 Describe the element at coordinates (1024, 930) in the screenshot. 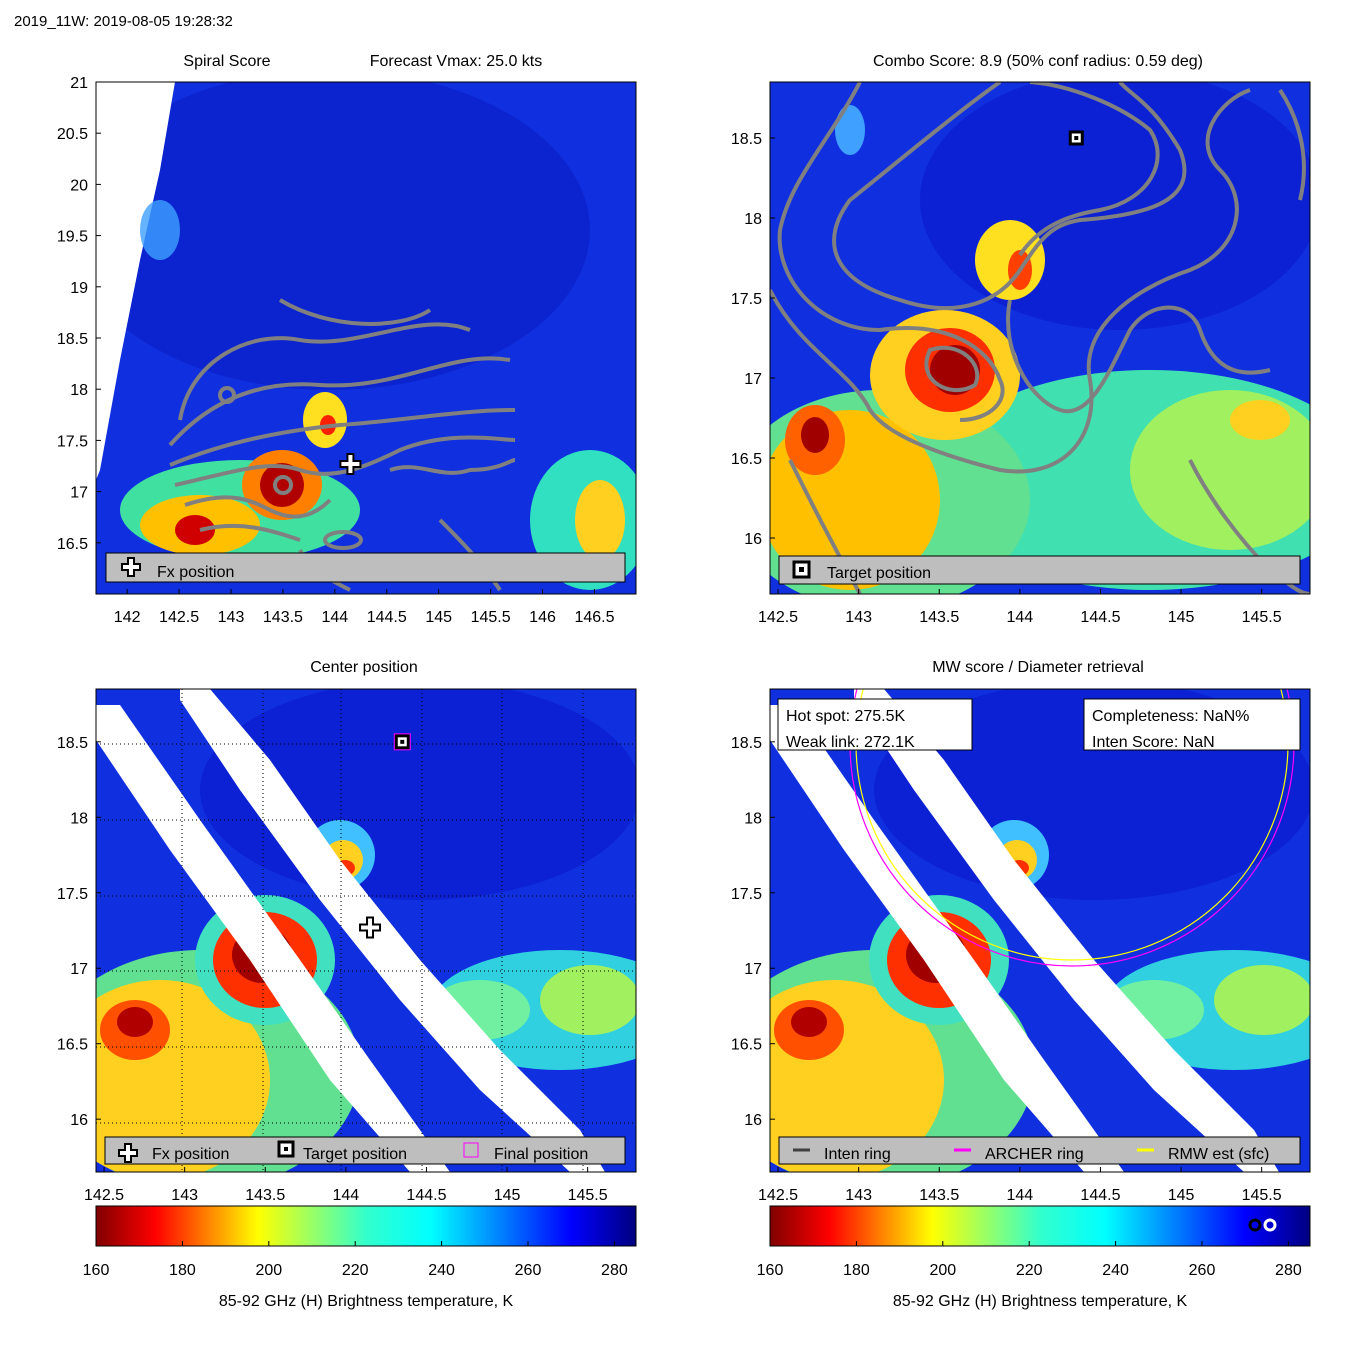

I see `swath-gaps` at that location.